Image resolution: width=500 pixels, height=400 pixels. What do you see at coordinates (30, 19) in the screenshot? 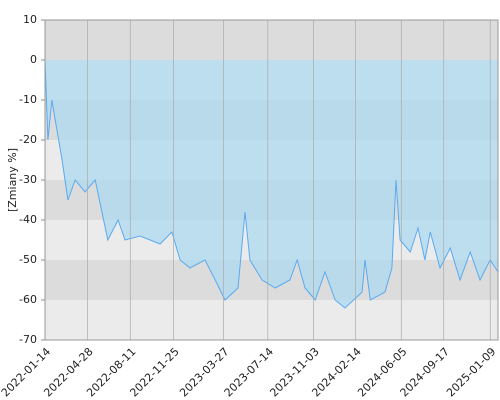
I see `y-tick-label: 10` at bounding box center [30, 19].